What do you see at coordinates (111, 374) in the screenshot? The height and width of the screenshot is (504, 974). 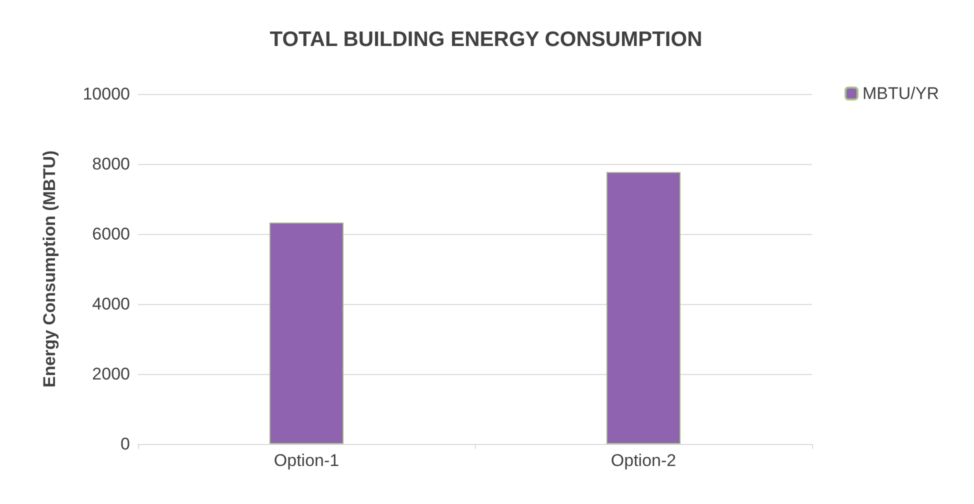 I see `y-tick-label: 2000` at bounding box center [111, 374].